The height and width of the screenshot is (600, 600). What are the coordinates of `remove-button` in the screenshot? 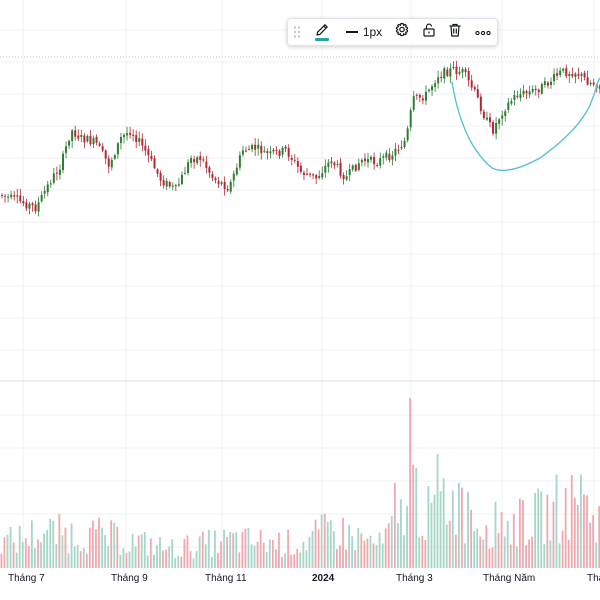 It's located at (455, 32).